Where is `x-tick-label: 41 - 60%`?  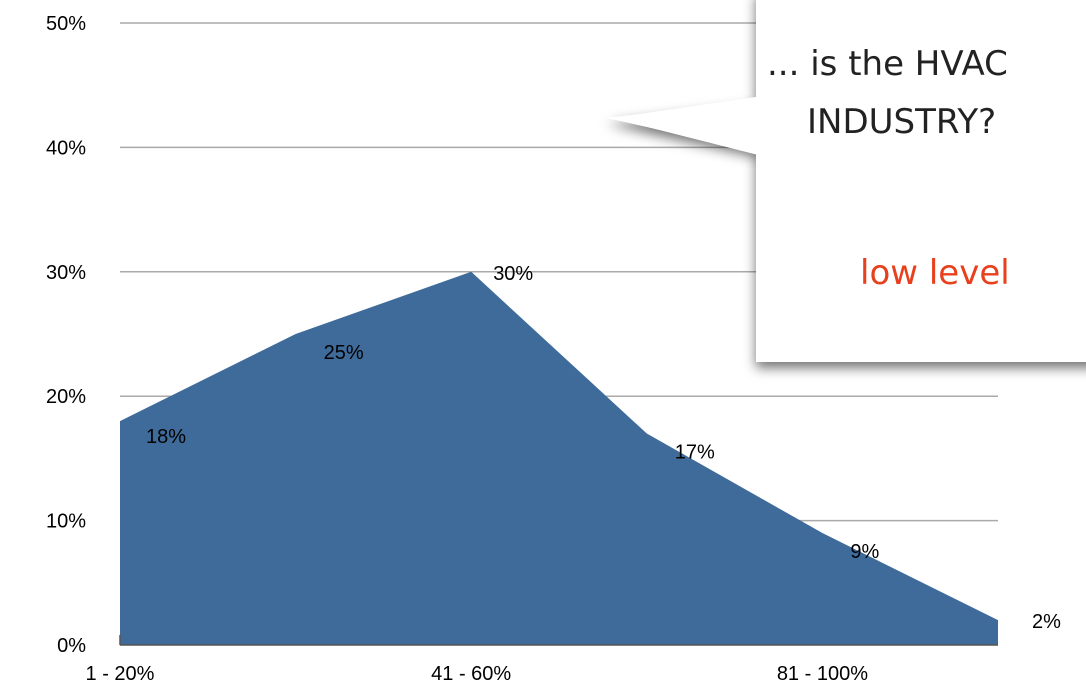
x-tick-label: 41 - 60% is located at coordinates (471, 674).